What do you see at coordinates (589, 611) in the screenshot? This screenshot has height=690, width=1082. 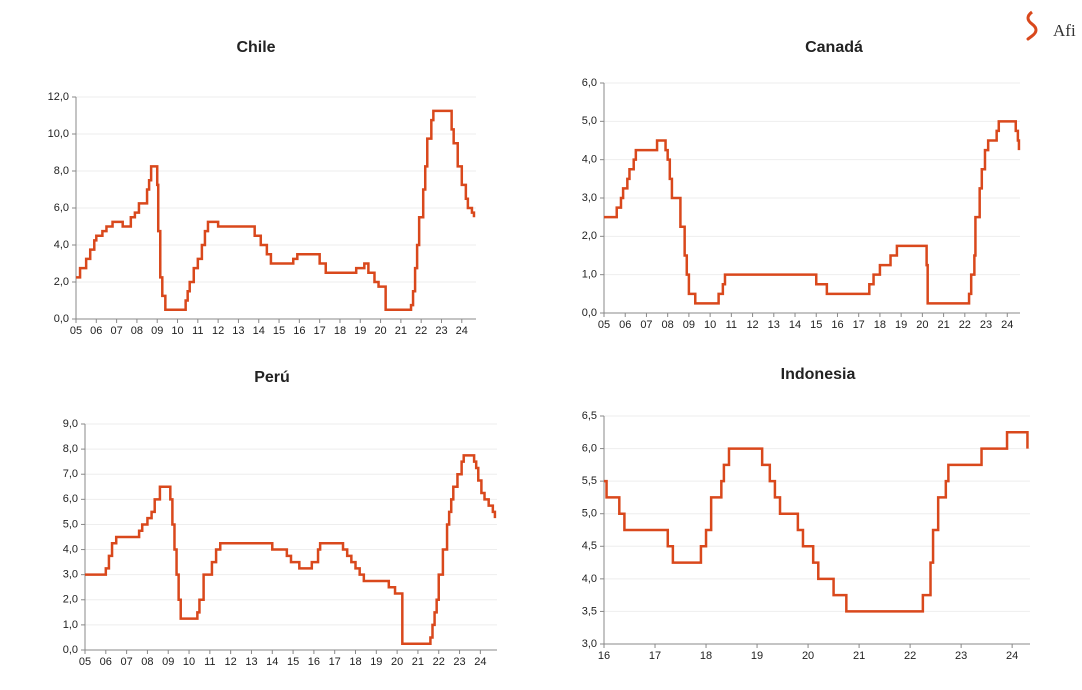 I see `y-tick-label: 3,5` at bounding box center [589, 611].